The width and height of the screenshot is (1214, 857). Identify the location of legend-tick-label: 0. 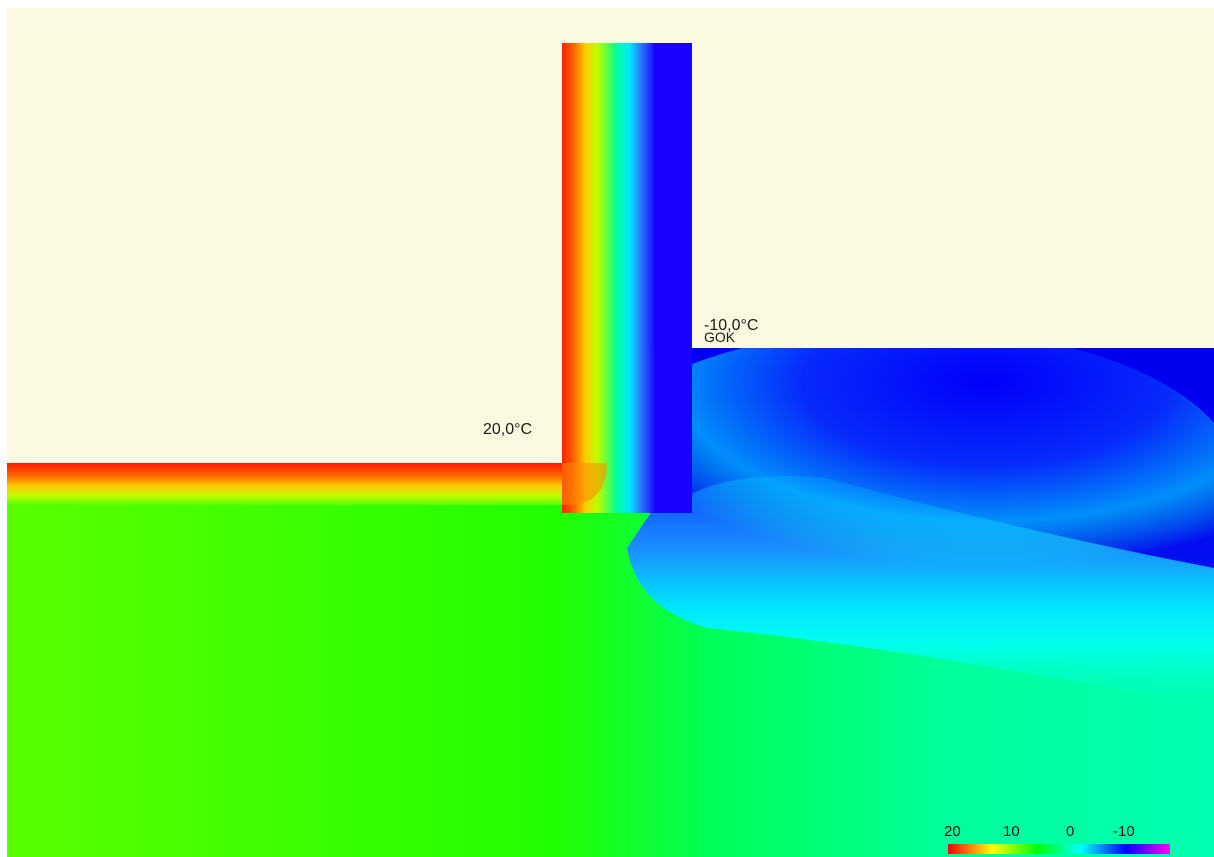
(1070, 831).